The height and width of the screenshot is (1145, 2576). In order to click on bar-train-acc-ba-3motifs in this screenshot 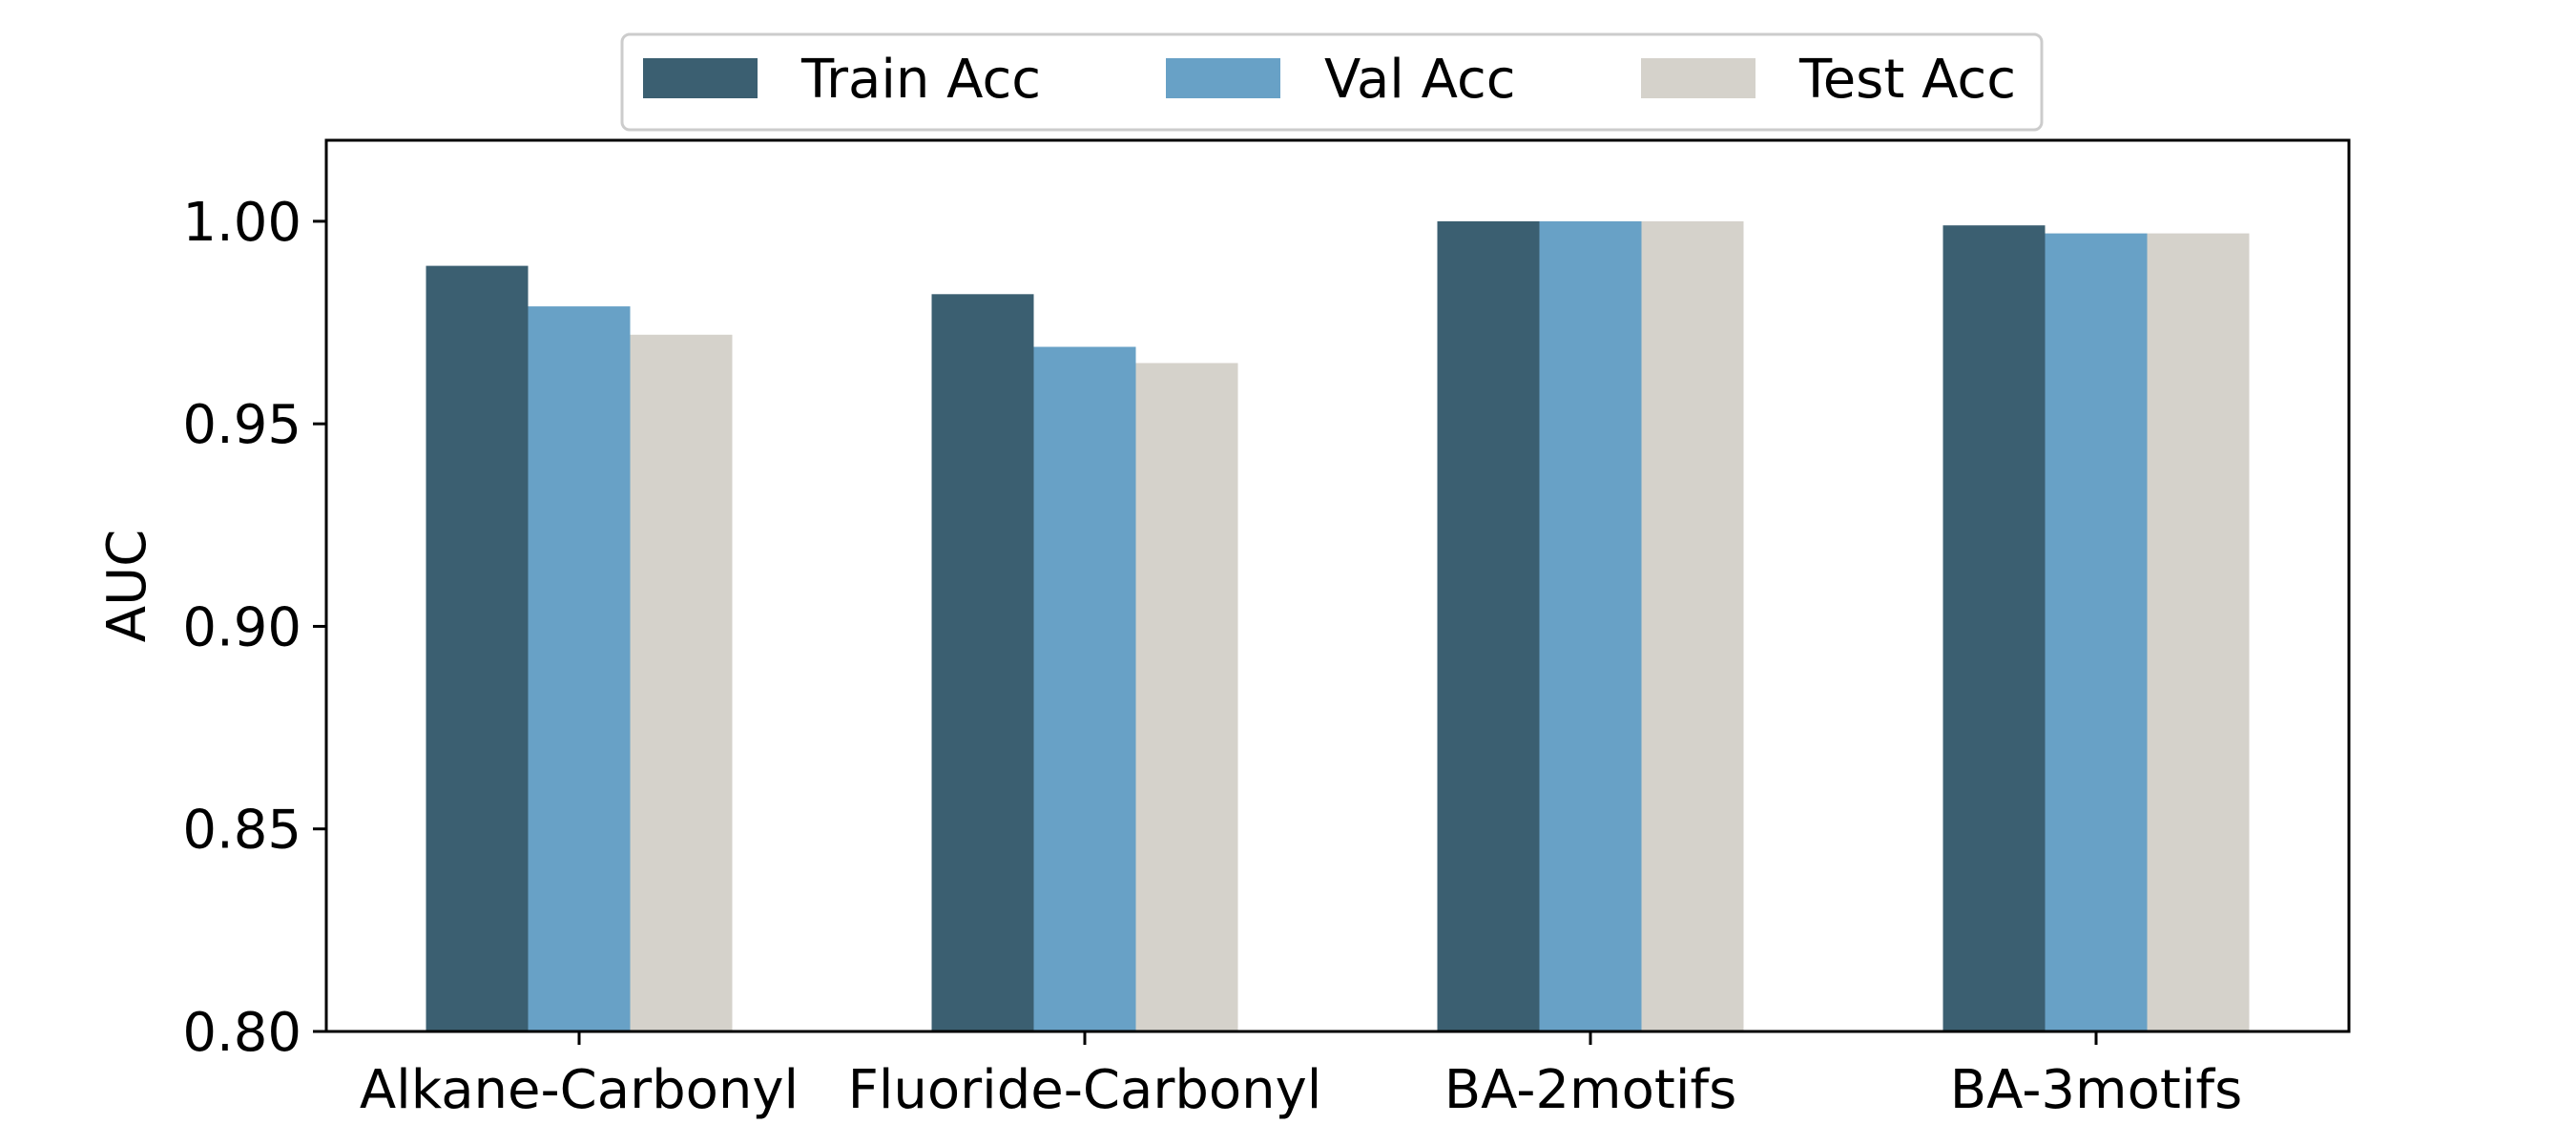, I will do `click(1994, 628)`.